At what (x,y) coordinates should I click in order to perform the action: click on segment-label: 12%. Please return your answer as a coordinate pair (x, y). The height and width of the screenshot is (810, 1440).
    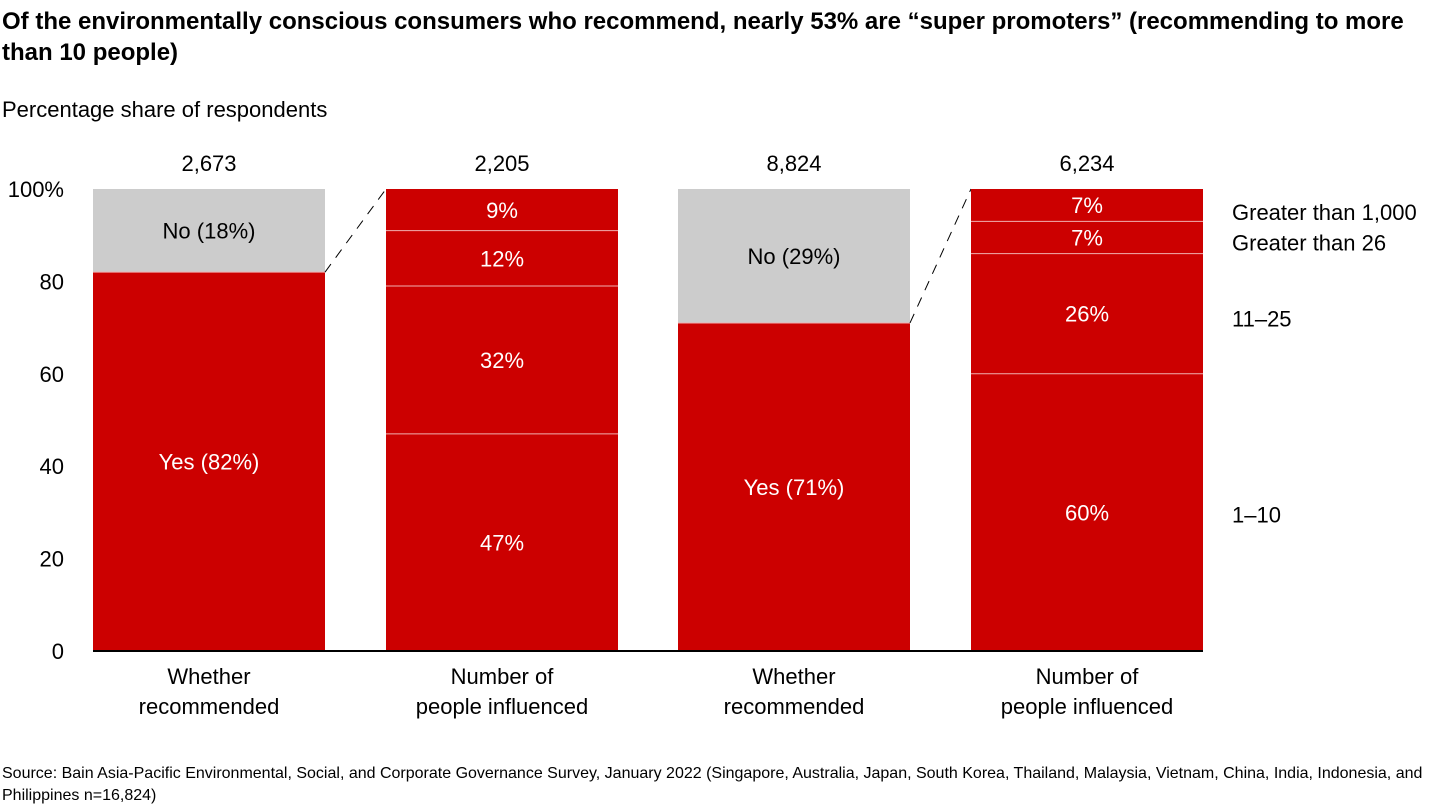
    Looking at the image, I should click on (502, 258).